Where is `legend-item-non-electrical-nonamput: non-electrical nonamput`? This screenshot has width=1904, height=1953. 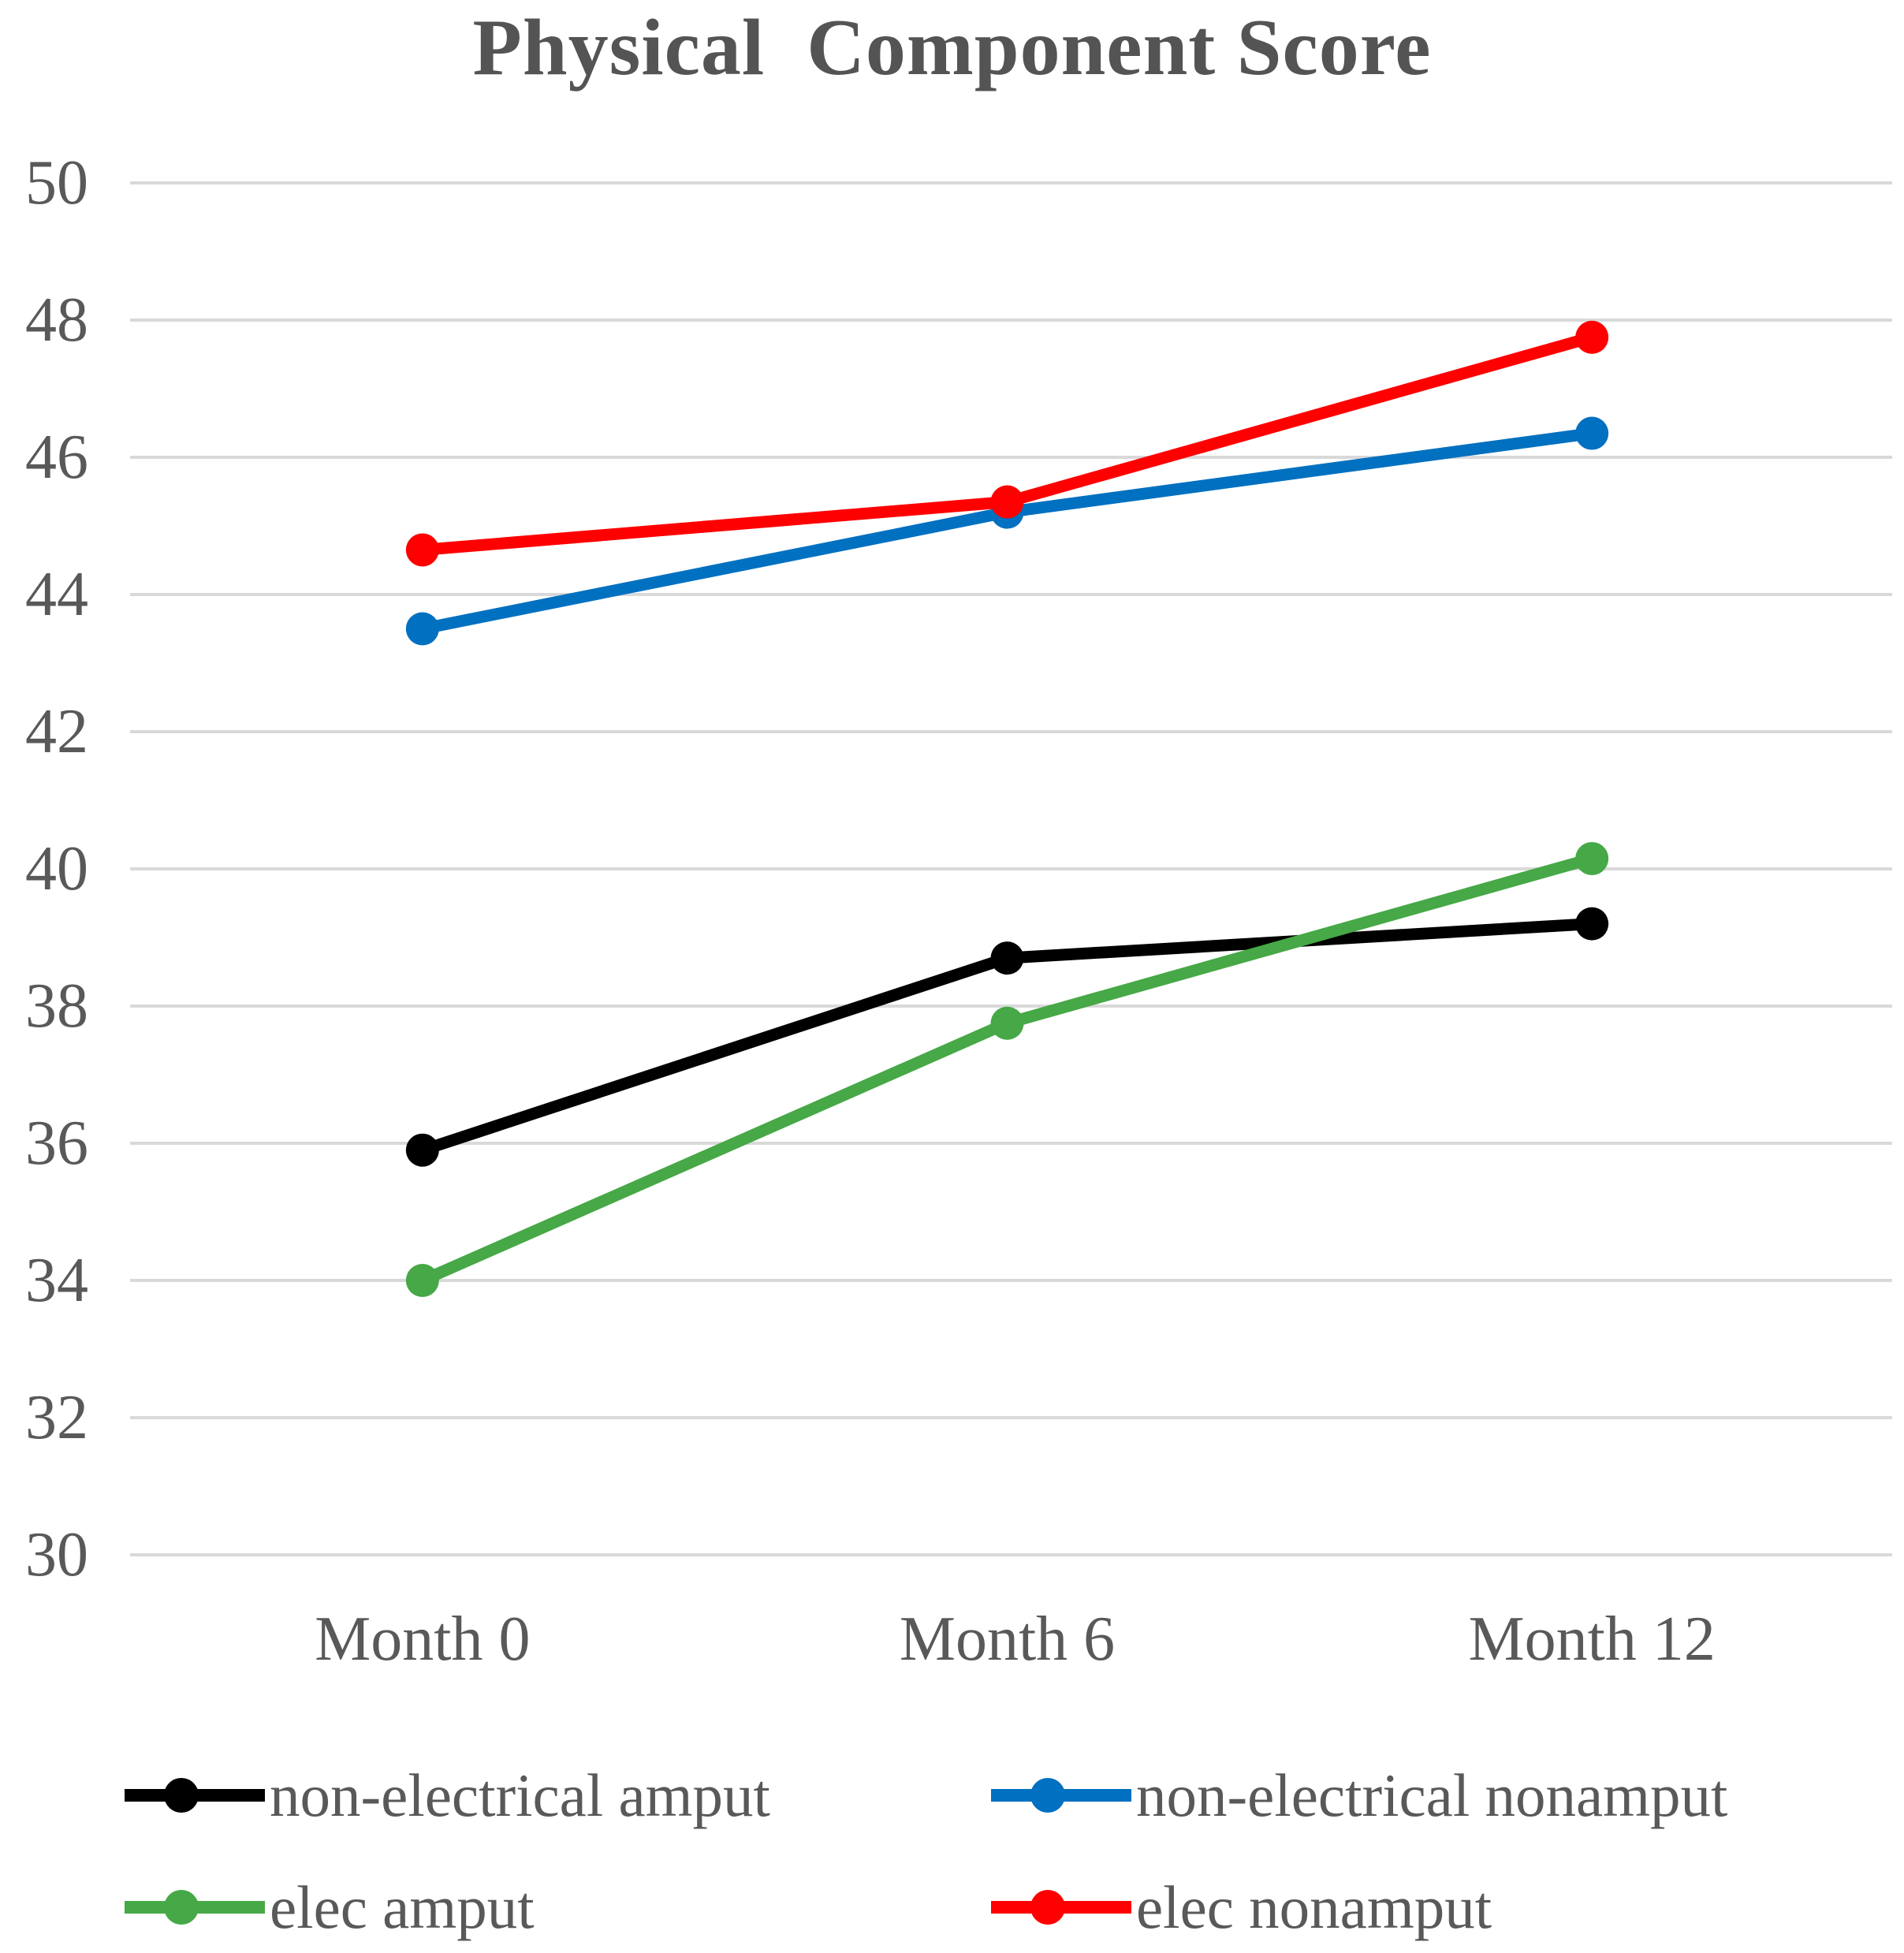 legend-item-non-electrical-nonamput: non-electrical nonamput is located at coordinates (1359, 1795).